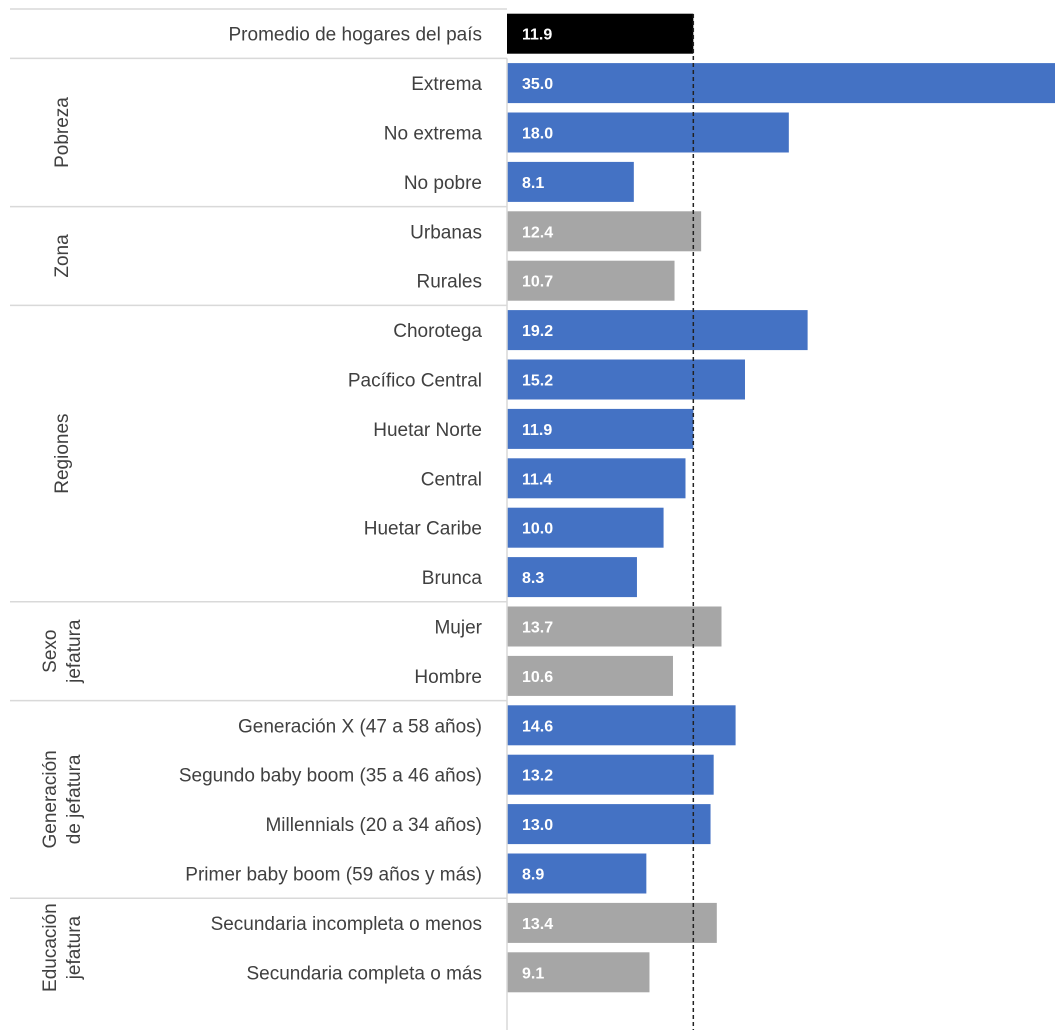 This screenshot has width=1055, height=1034. Describe the element at coordinates (360, 726) in the screenshot. I see `group-4-item-0-label: Generación X (47 a 58 años)` at that location.